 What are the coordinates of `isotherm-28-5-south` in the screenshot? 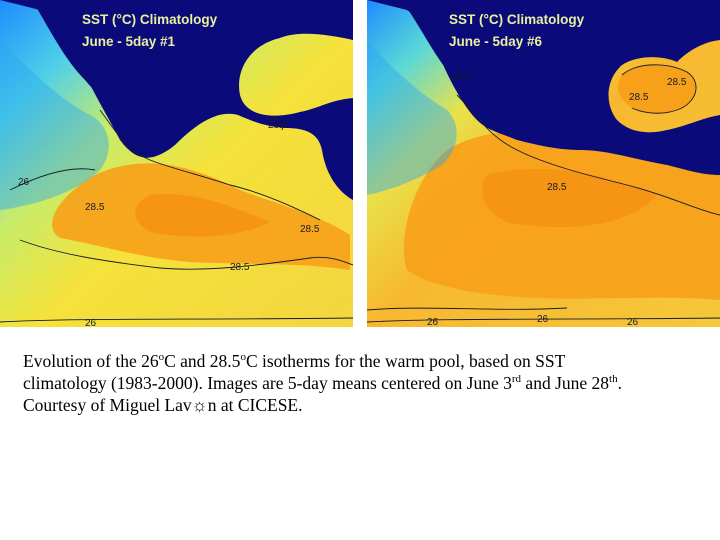 It's located at (186, 254).